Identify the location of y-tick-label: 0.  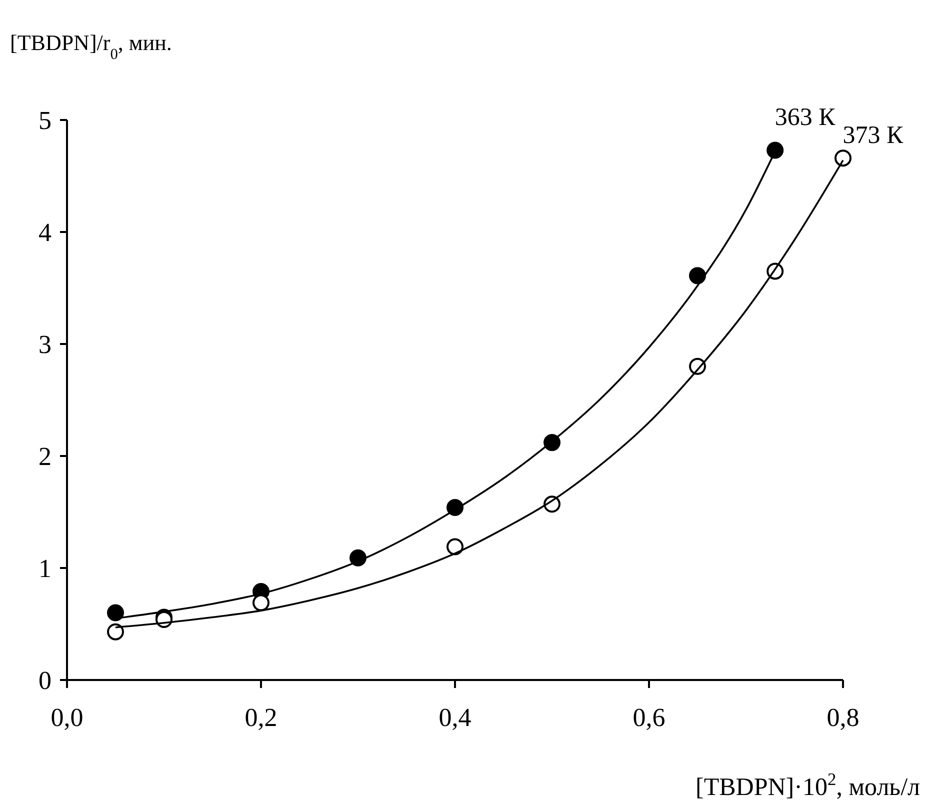
(45, 680).